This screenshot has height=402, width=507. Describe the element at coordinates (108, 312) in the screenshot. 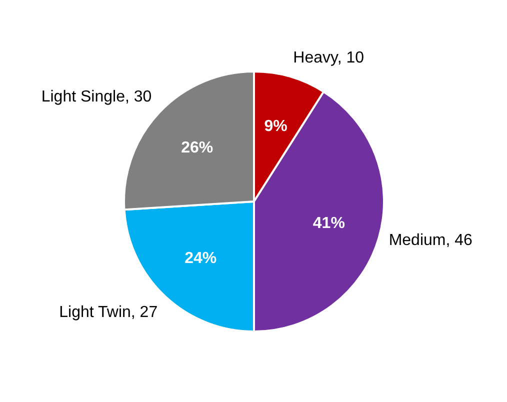

I see `slice-label: Light Twin, 27` at that location.